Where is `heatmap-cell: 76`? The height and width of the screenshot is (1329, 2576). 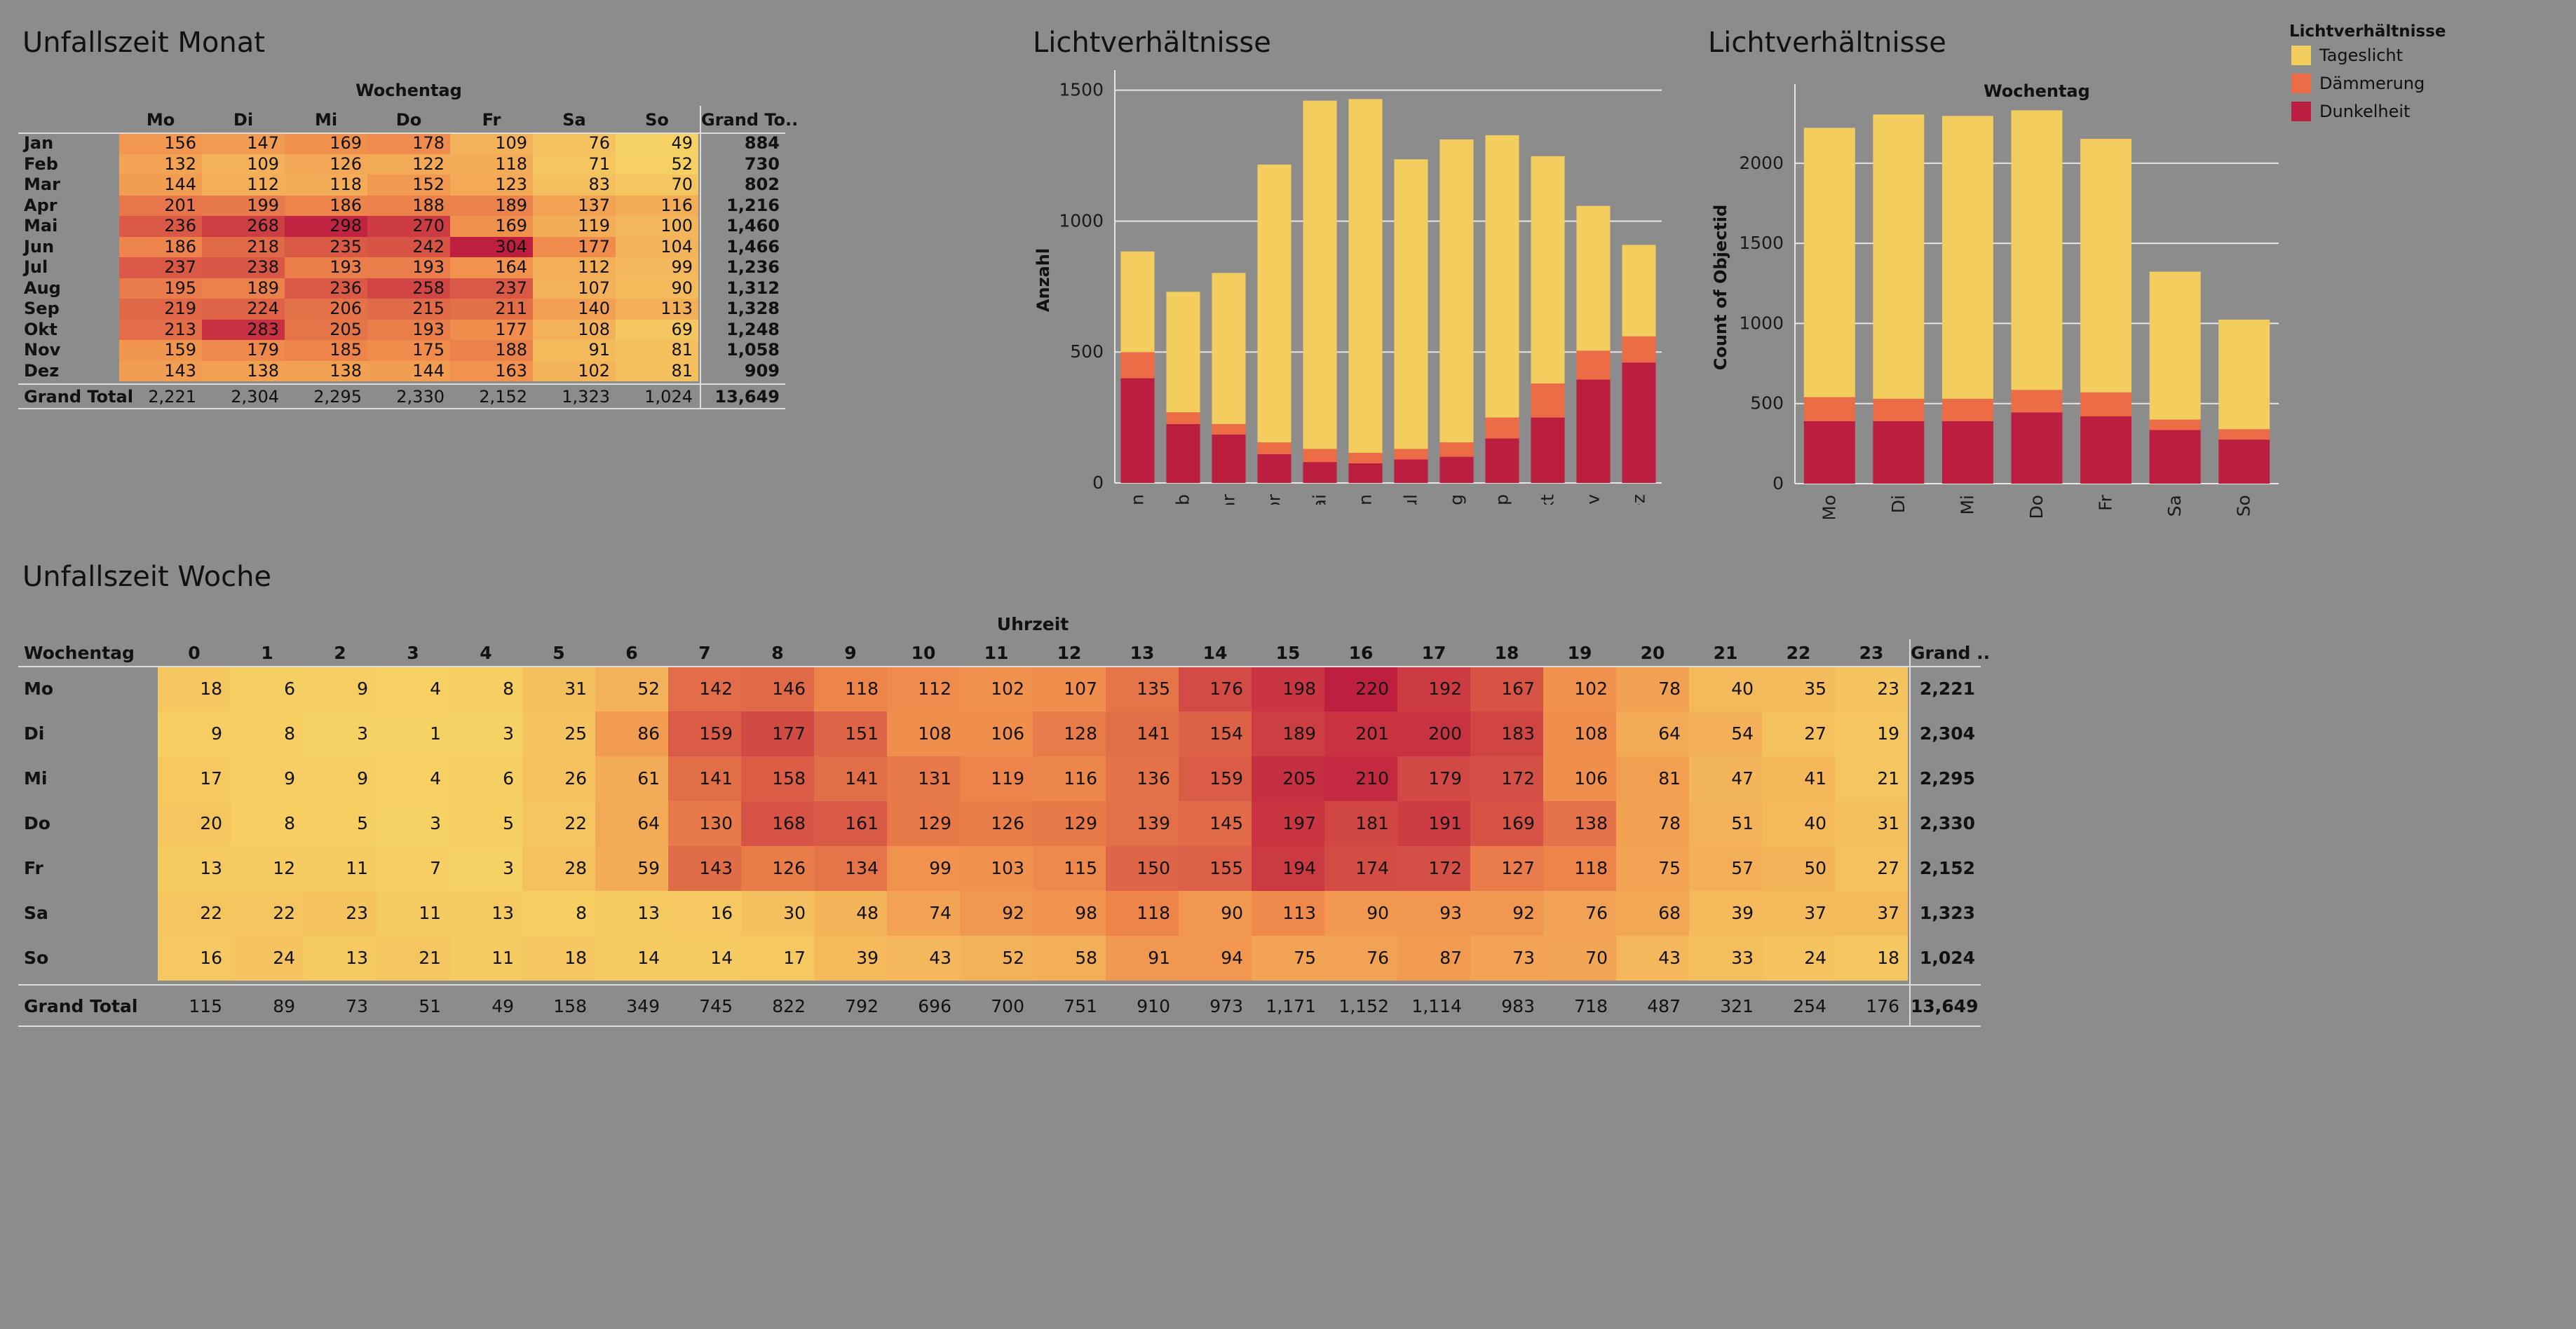
heatmap-cell: 76 is located at coordinates (1360, 959).